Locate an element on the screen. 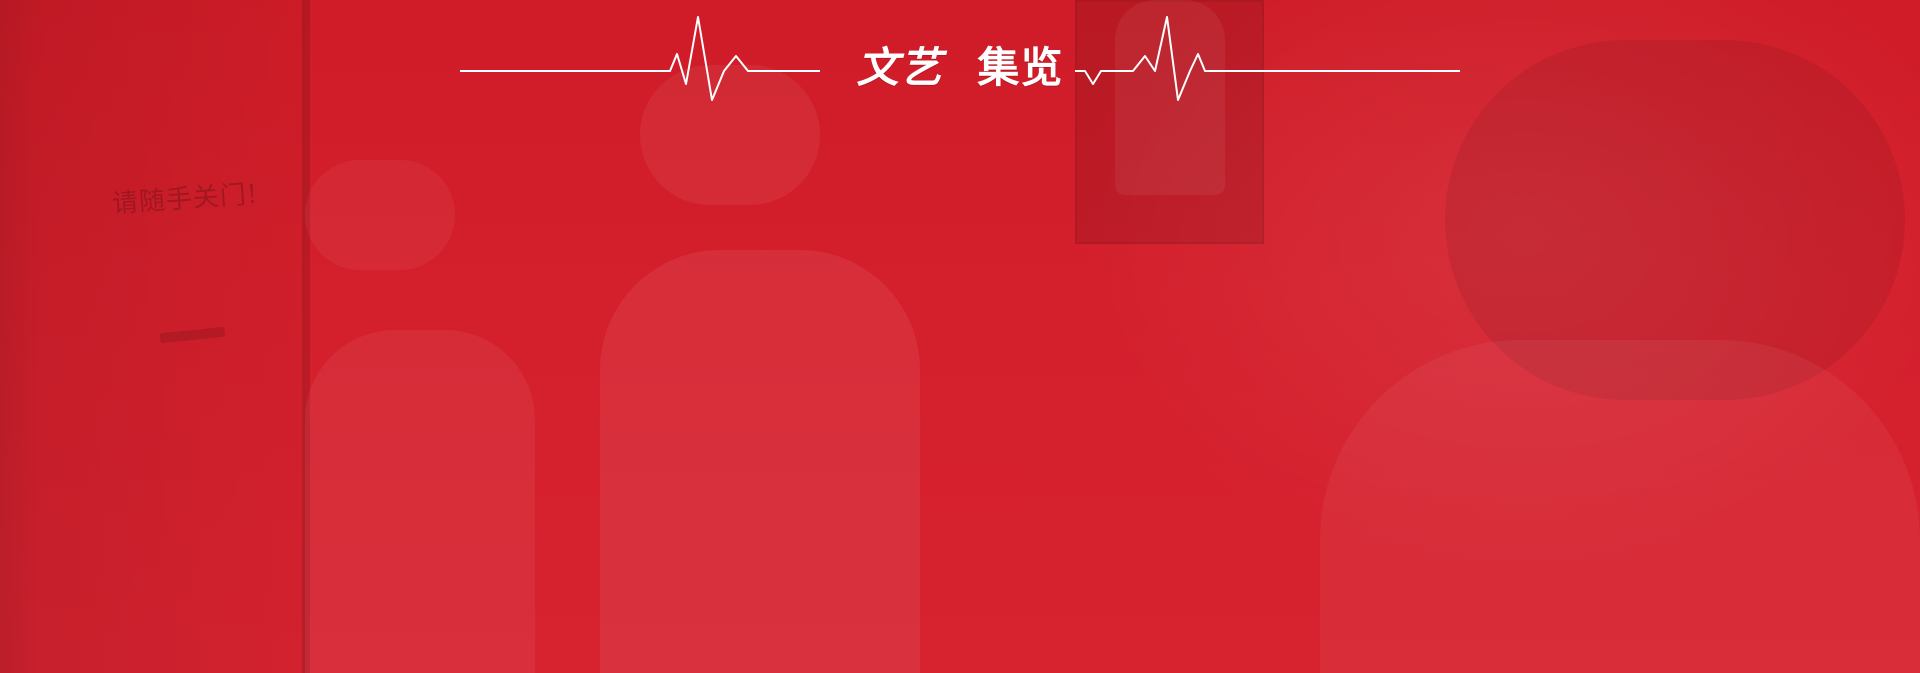 The width and height of the screenshot is (1920, 673). person-2-body is located at coordinates (760, 461).